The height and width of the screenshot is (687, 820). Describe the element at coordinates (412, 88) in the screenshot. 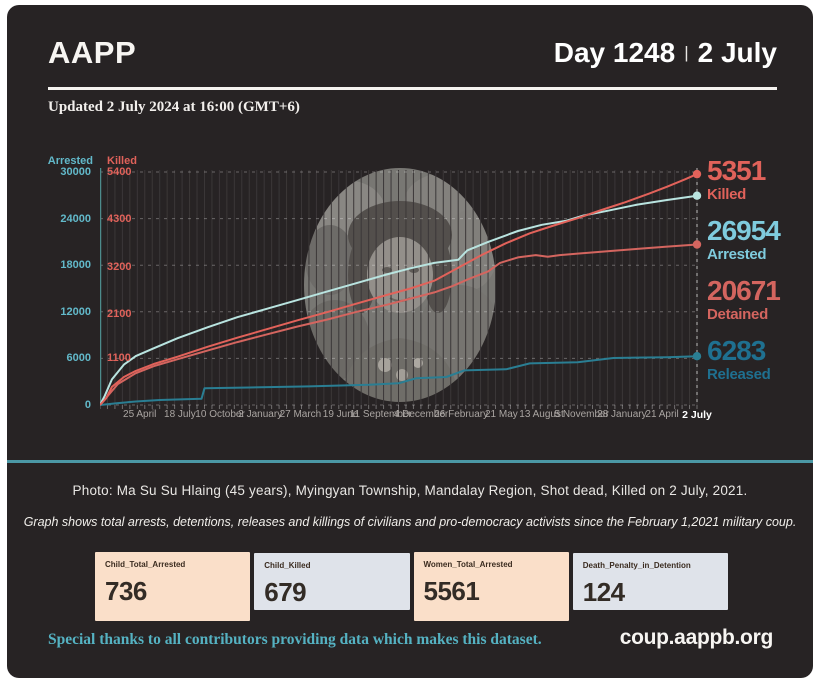

I see `header-divider` at that location.